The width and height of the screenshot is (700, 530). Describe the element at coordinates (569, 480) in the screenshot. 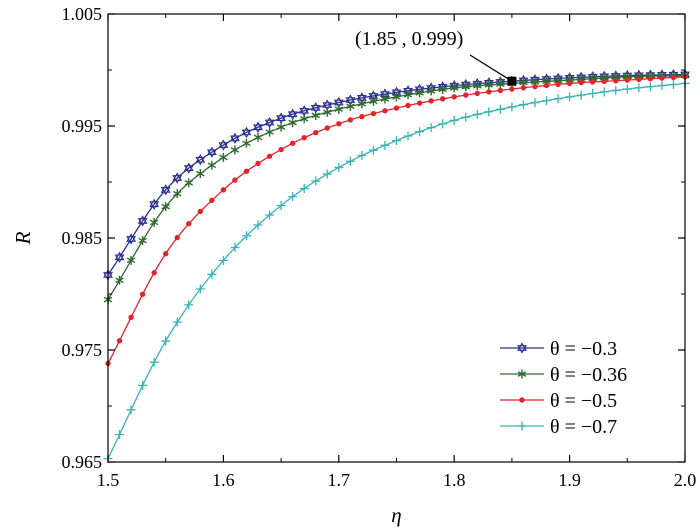

I see `x-tick-label: 1.9` at that location.